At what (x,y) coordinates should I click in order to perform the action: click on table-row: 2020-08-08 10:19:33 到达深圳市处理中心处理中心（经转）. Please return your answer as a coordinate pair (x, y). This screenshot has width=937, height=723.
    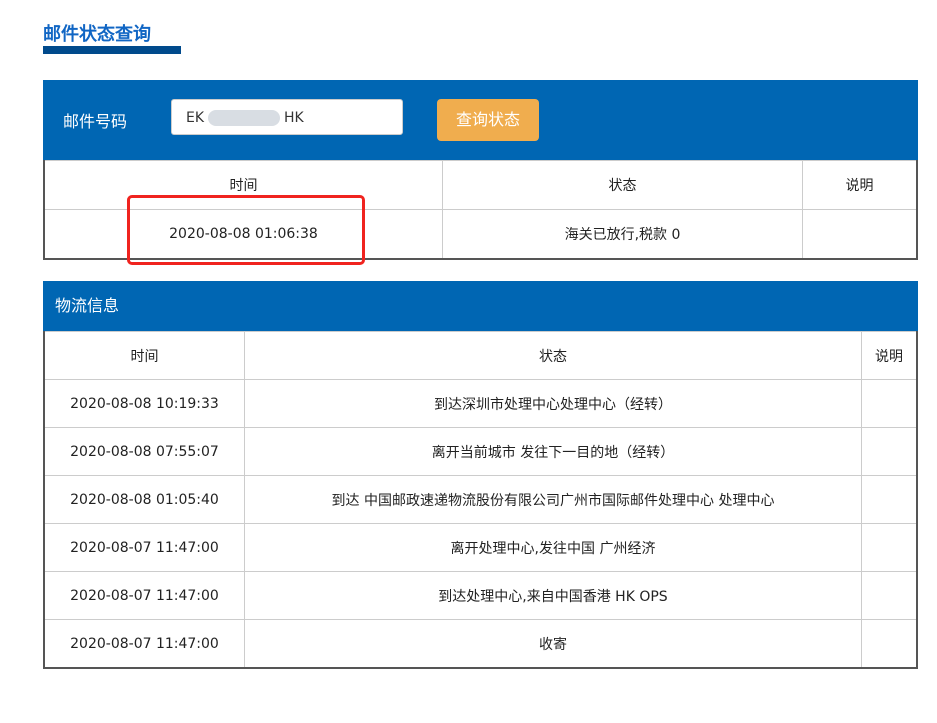
    Looking at the image, I should click on (480, 403).